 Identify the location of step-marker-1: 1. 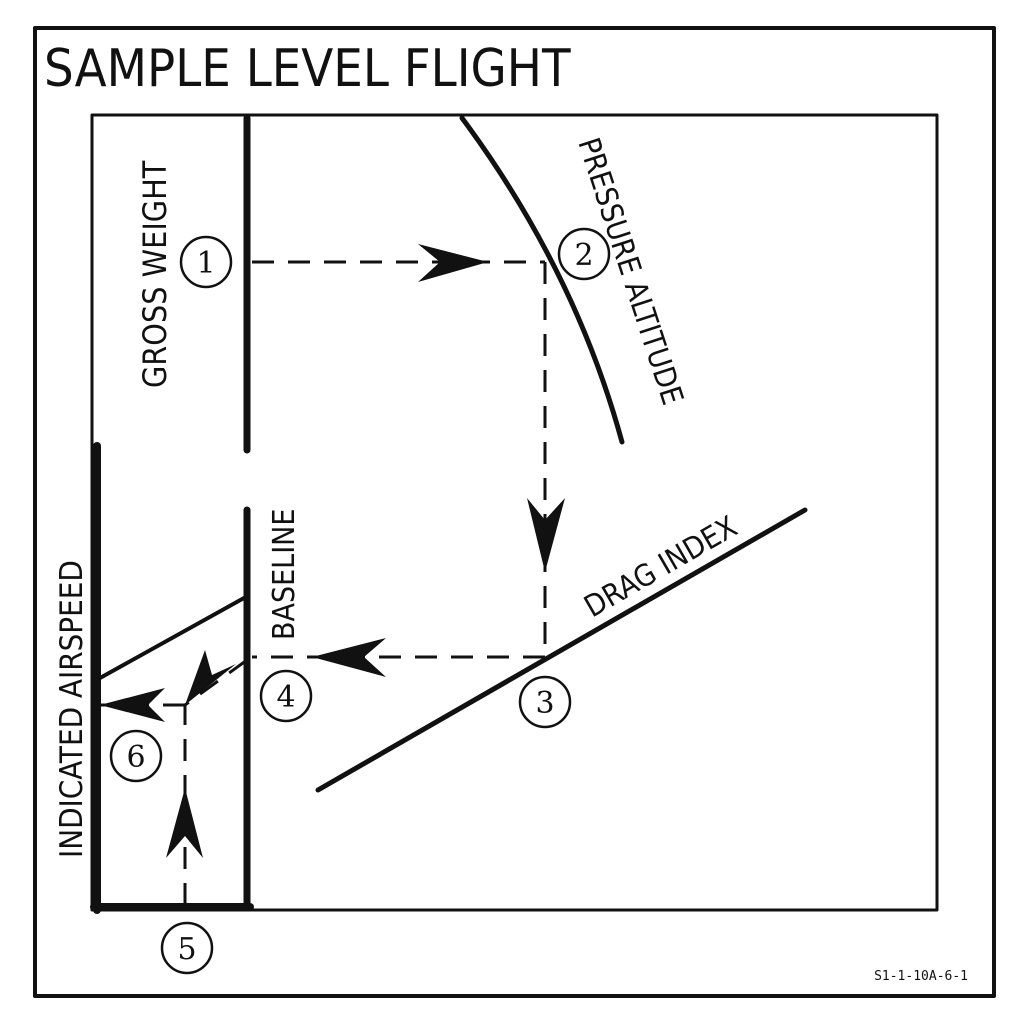
(206, 262).